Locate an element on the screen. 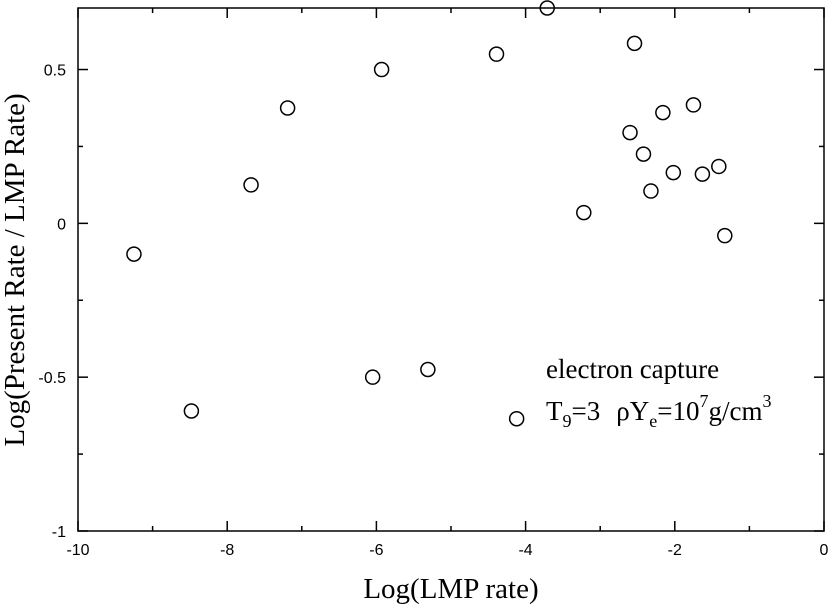 Image resolution: width=830 pixels, height=608 pixels. density-equals: =10 is located at coordinates (678, 411).